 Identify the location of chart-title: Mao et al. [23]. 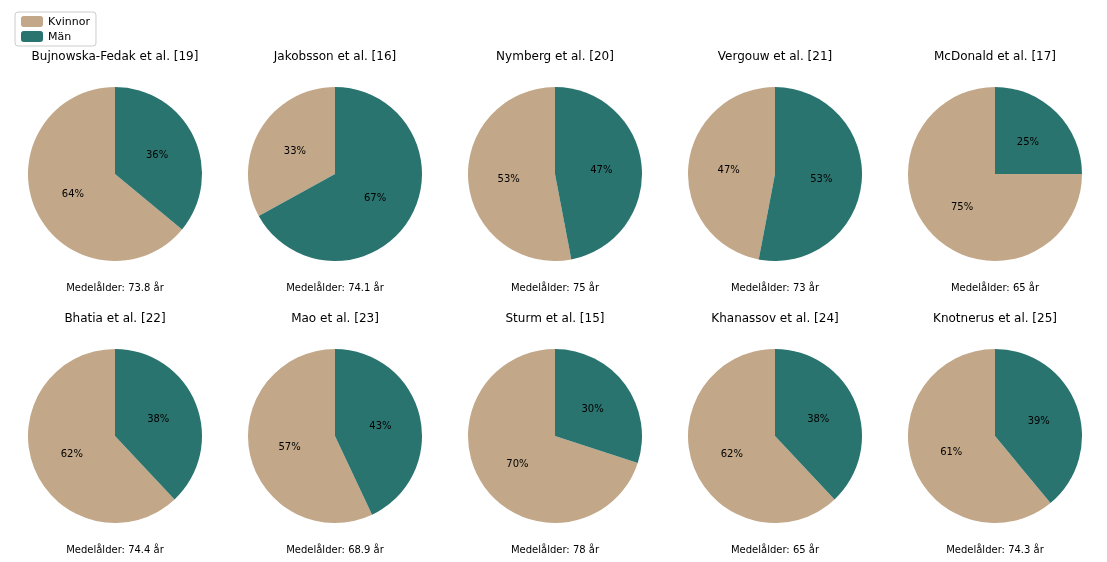
(335, 318).